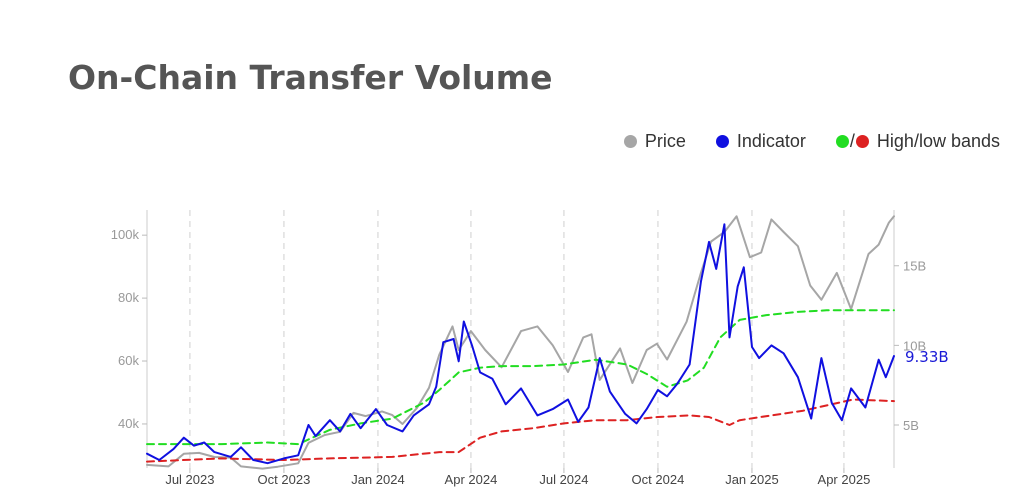  I want to click on legend-label-indicator: Indicator, so click(771, 141).